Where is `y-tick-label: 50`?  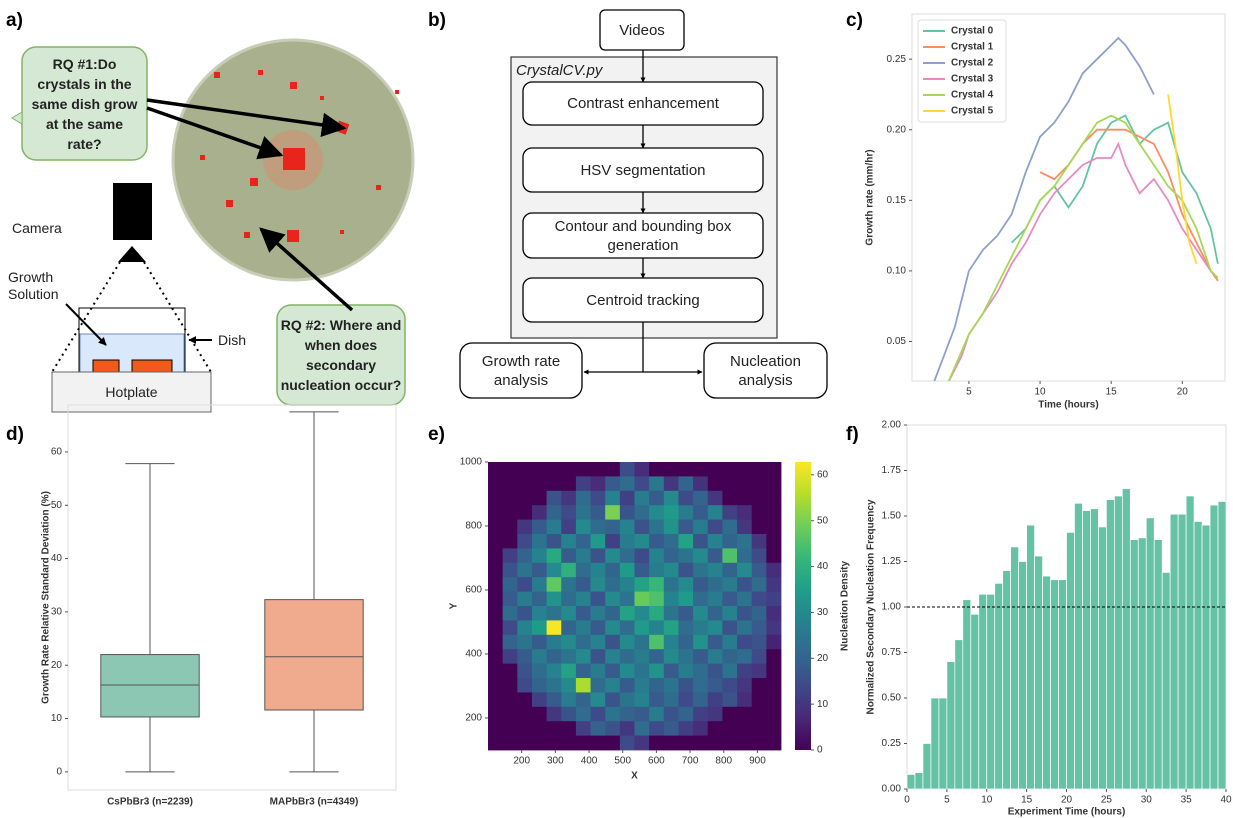
y-tick-label: 50 is located at coordinates (57, 505).